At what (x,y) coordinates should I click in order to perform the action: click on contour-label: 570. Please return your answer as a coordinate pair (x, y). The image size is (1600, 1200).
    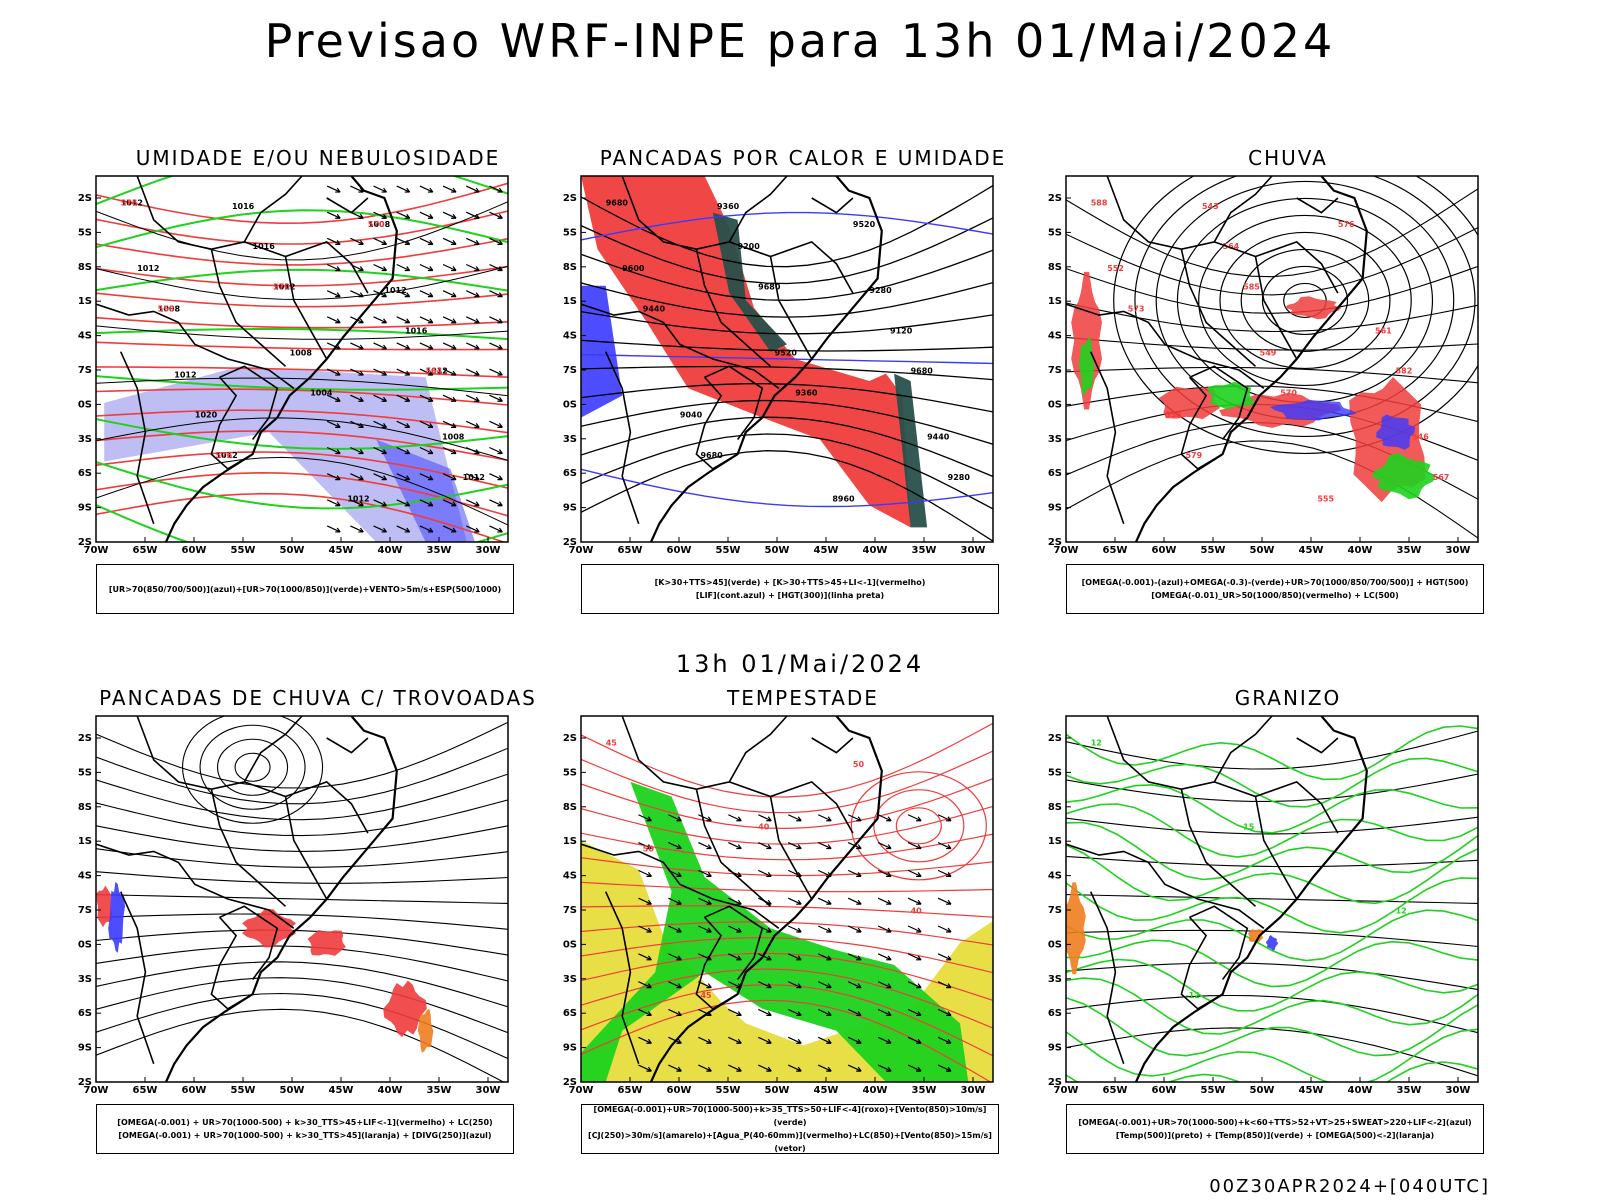
    Looking at the image, I should click on (1288, 393).